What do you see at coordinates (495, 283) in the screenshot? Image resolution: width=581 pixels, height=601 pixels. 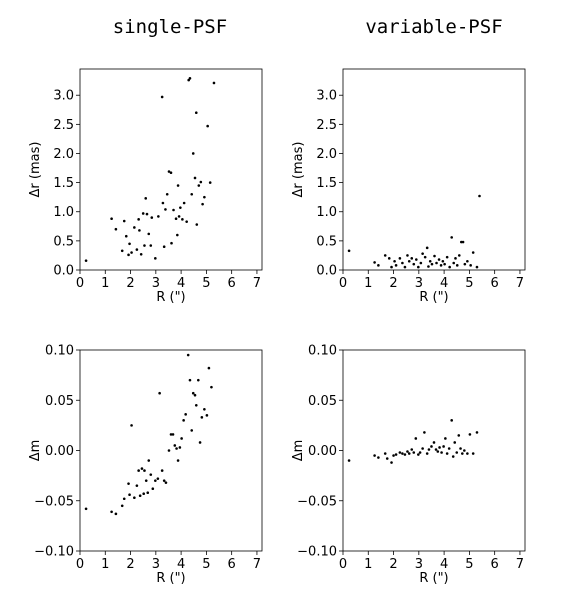 I see `variable-psf-dr-x-tick-label: 6` at bounding box center [495, 283].